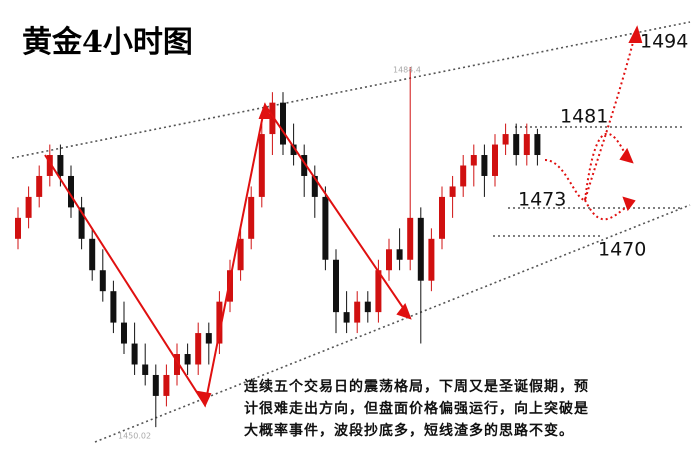 The image size is (700, 464). What do you see at coordinates (622, 250) in the screenshot?
I see `level-label: 1470` at bounding box center [622, 250].